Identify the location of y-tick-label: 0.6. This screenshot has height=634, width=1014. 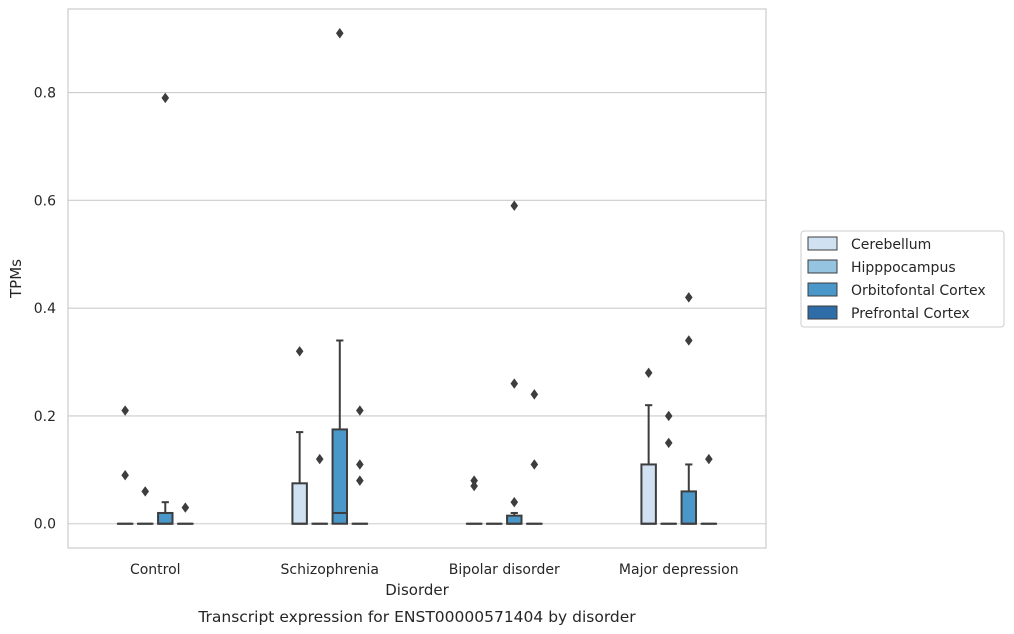
(45, 201).